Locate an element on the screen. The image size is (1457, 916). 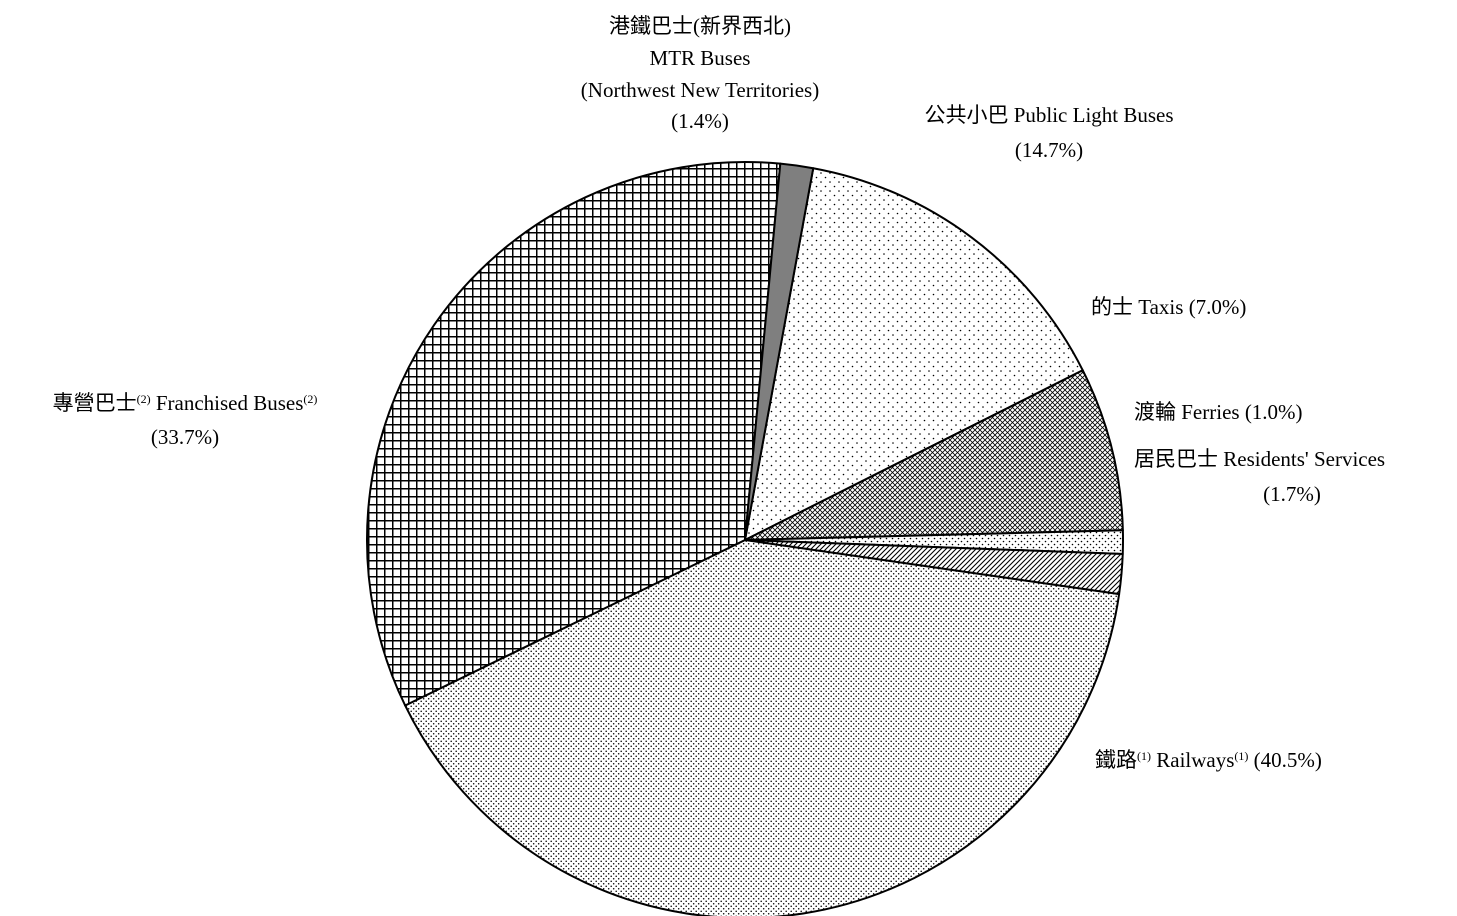
label-franchised-buses-en: Franchised Buses is located at coordinates (227, 403).